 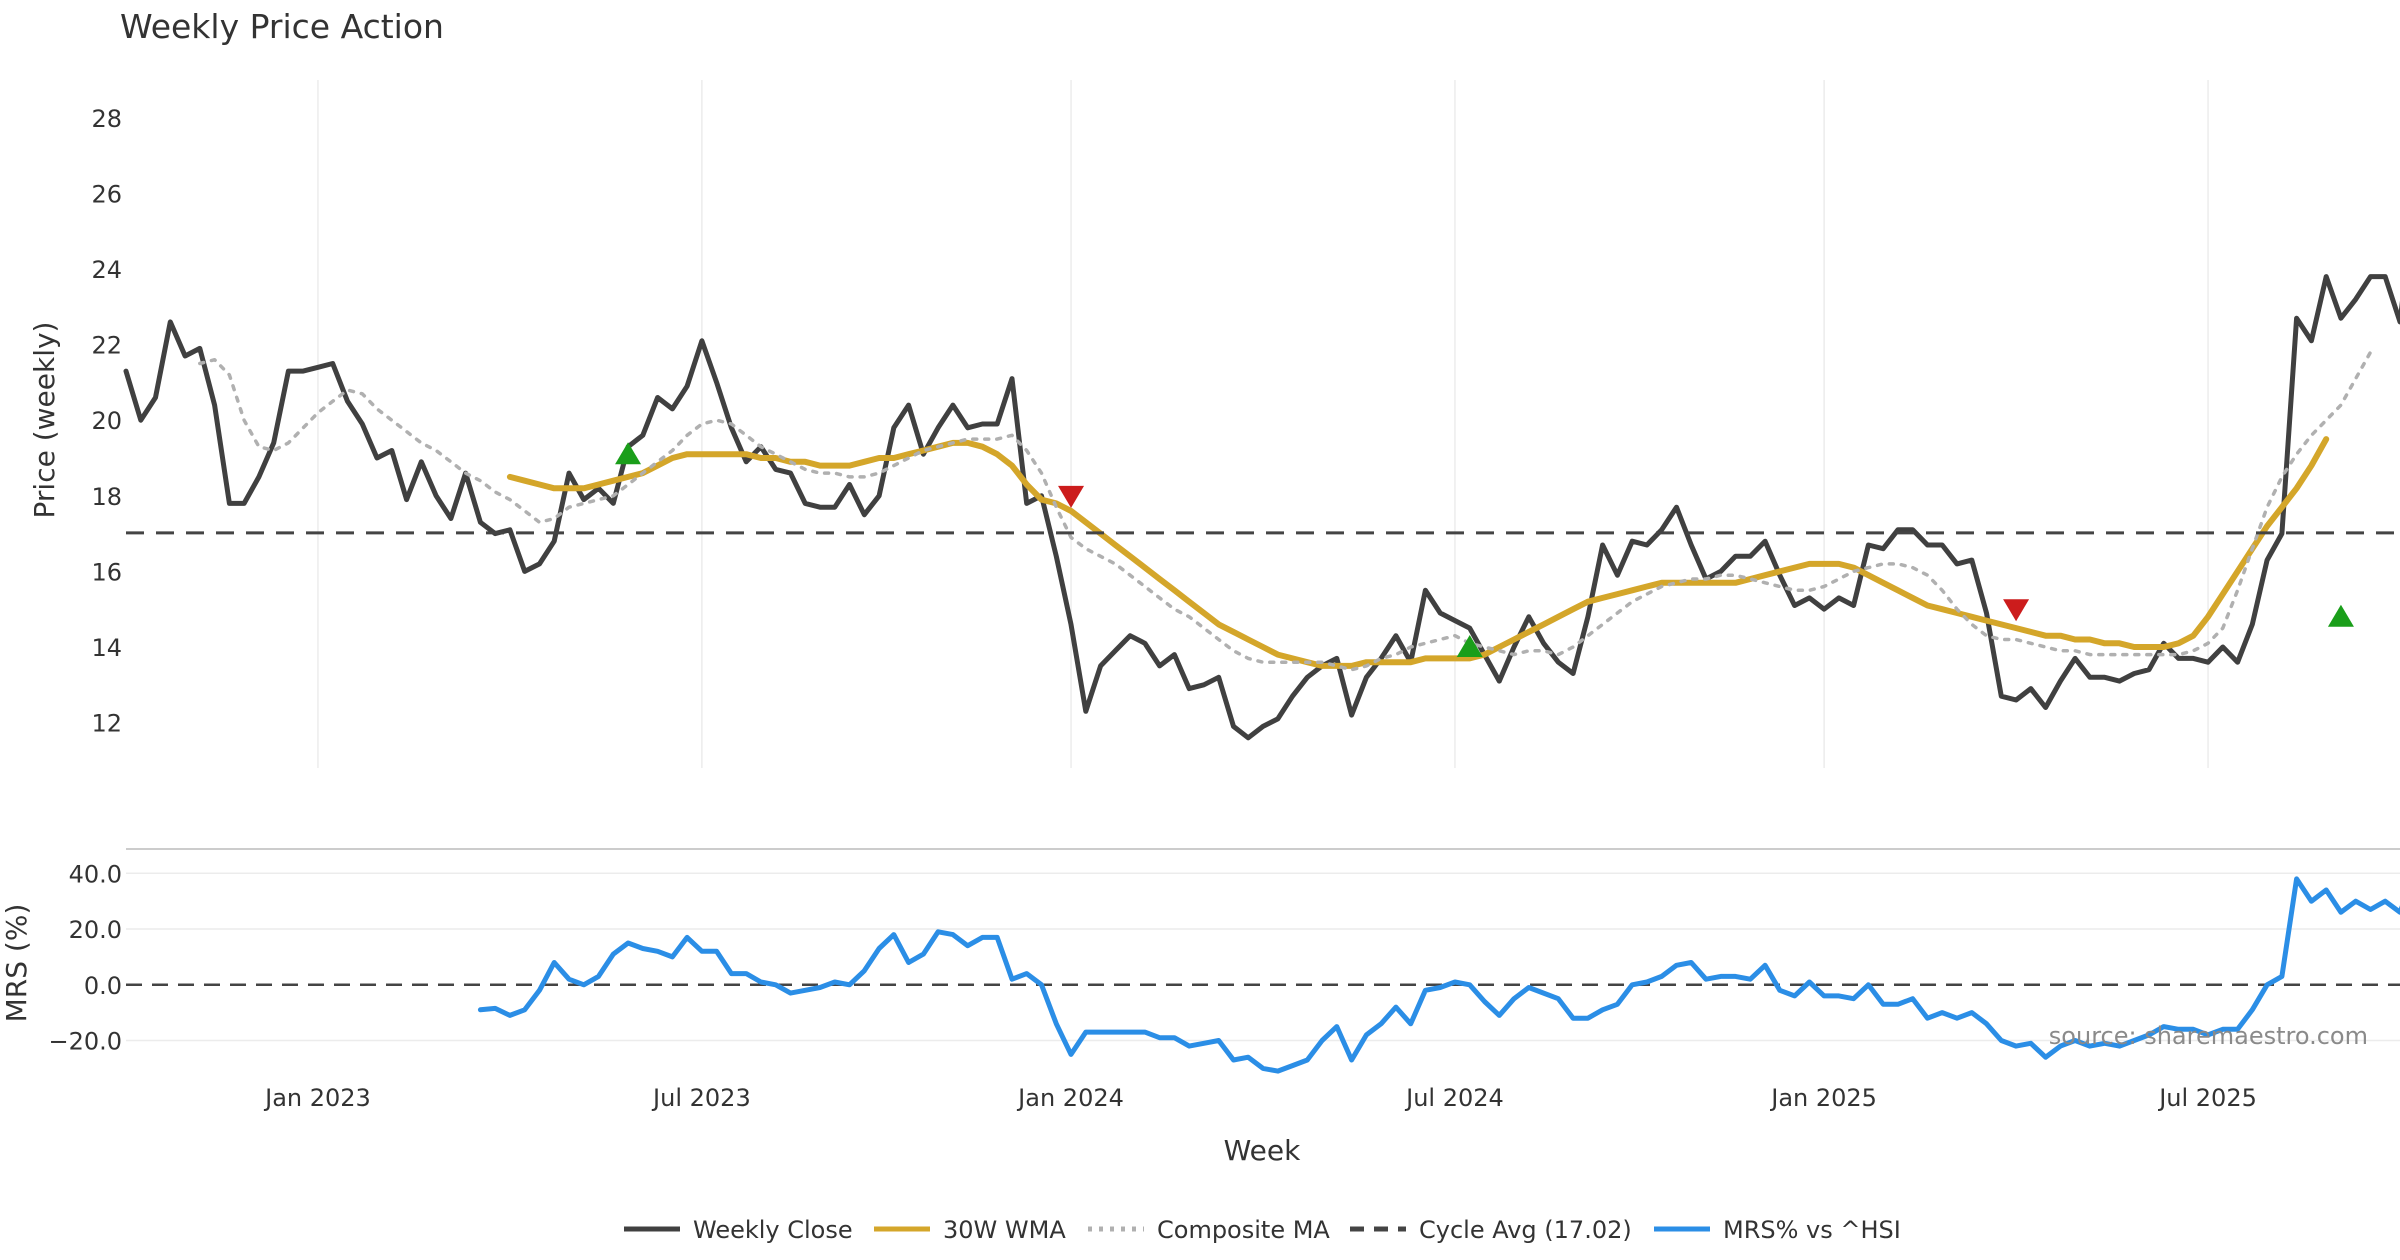 I want to click on legend-label-1: 30W WMA, so click(x=1004, y=1230).